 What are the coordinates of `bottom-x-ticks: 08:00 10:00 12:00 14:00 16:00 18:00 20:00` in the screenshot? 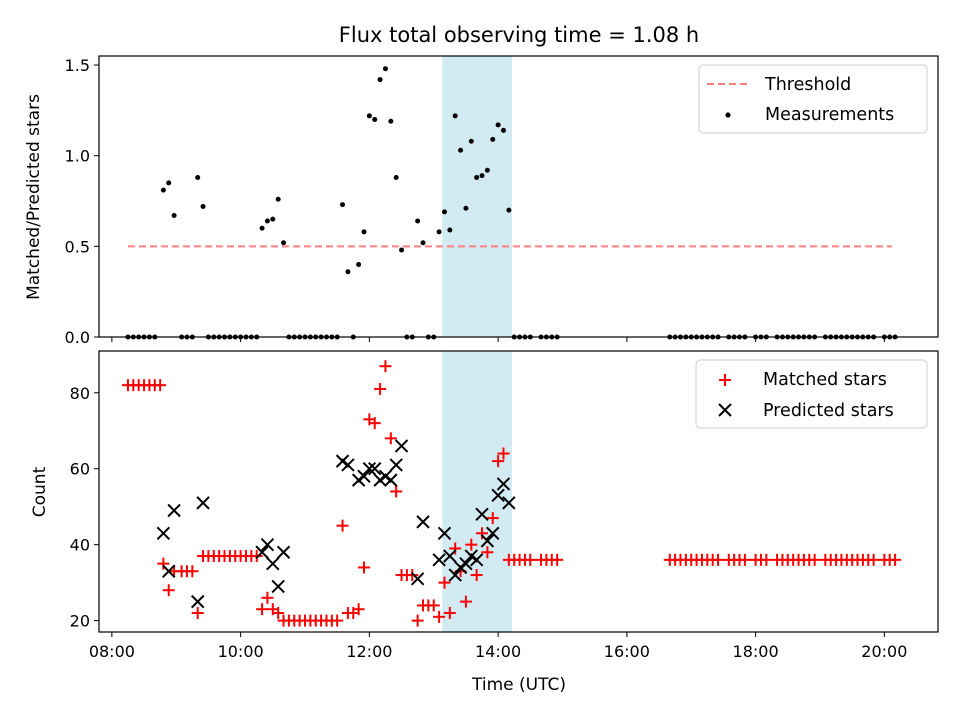 It's located at (498, 646).